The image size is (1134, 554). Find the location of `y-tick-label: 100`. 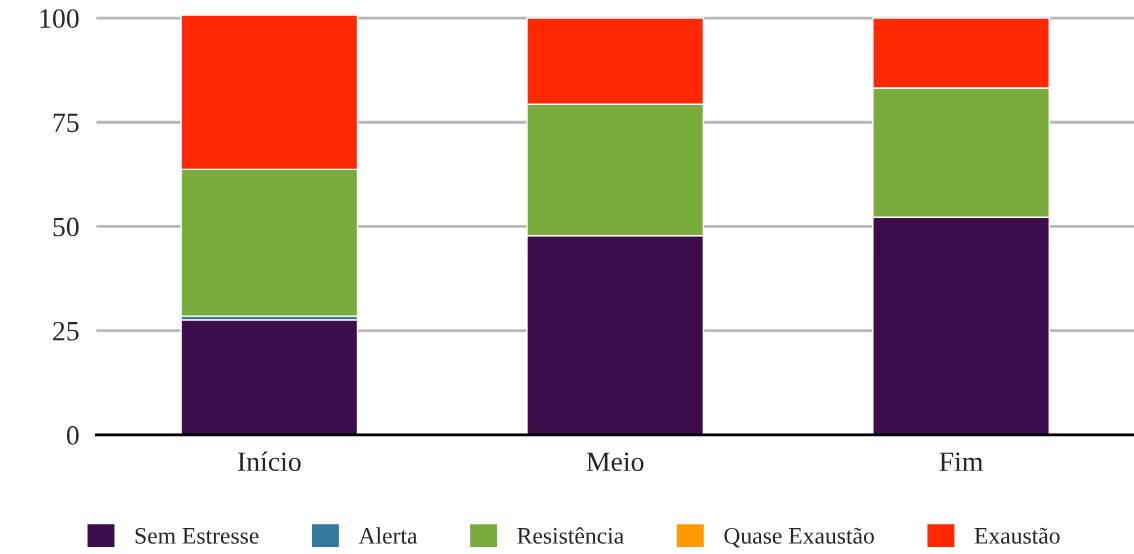

y-tick-label: 100 is located at coordinates (59, 18).